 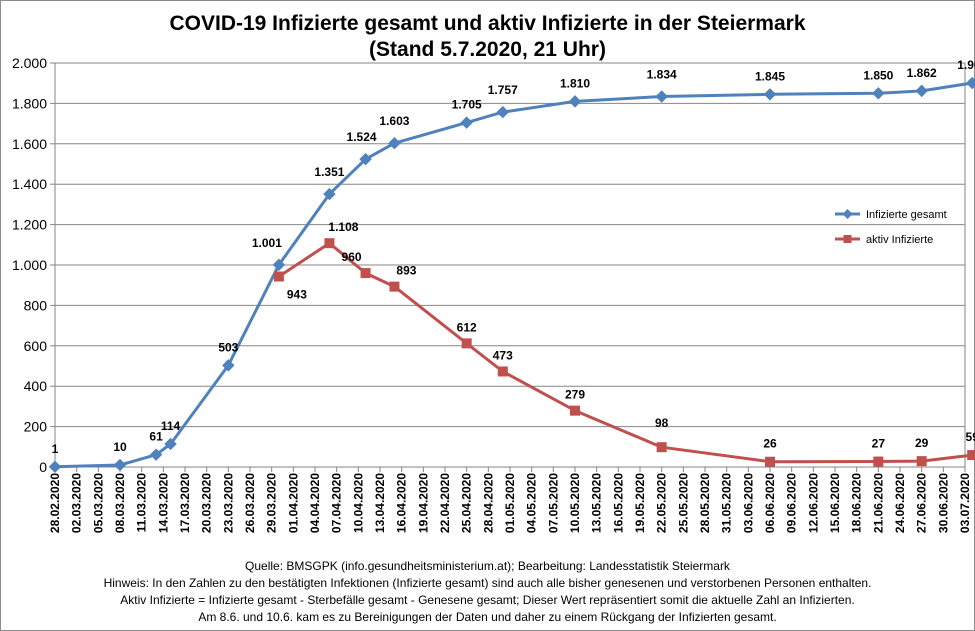 What do you see at coordinates (207, 503) in the screenshot?
I see `x-tick-label: 20.03.2020` at bounding box center [207, 503].